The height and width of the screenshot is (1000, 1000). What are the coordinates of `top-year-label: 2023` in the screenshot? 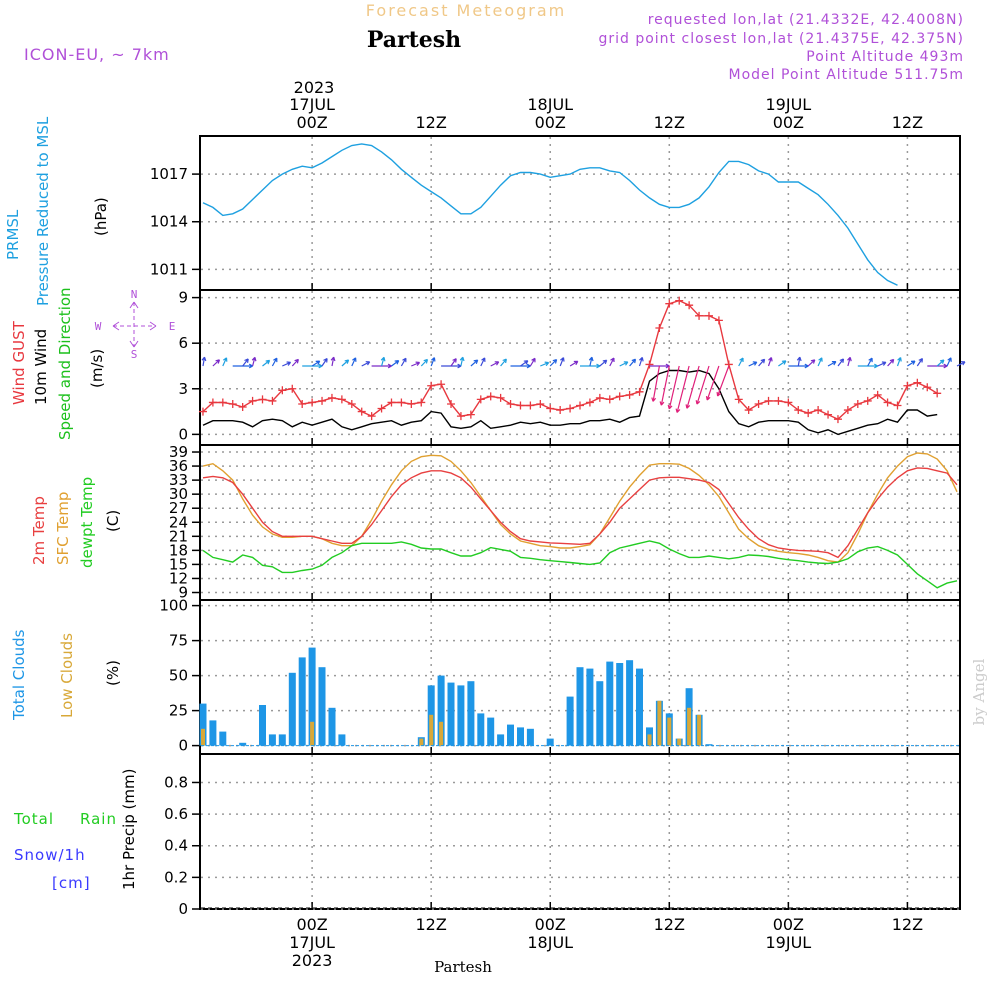 It's located at (314, 87).